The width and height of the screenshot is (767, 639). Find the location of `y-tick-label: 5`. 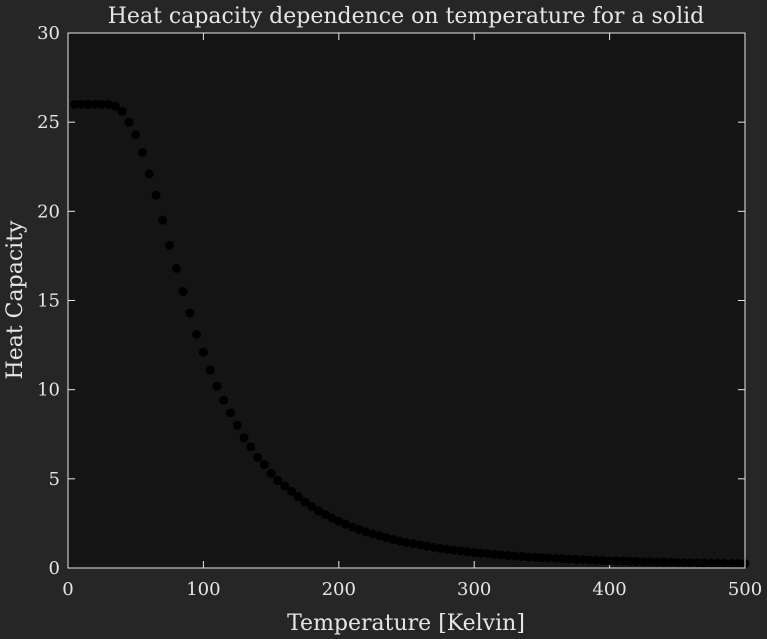

y-tick-label: 5 is located at coordinates (54, 479).